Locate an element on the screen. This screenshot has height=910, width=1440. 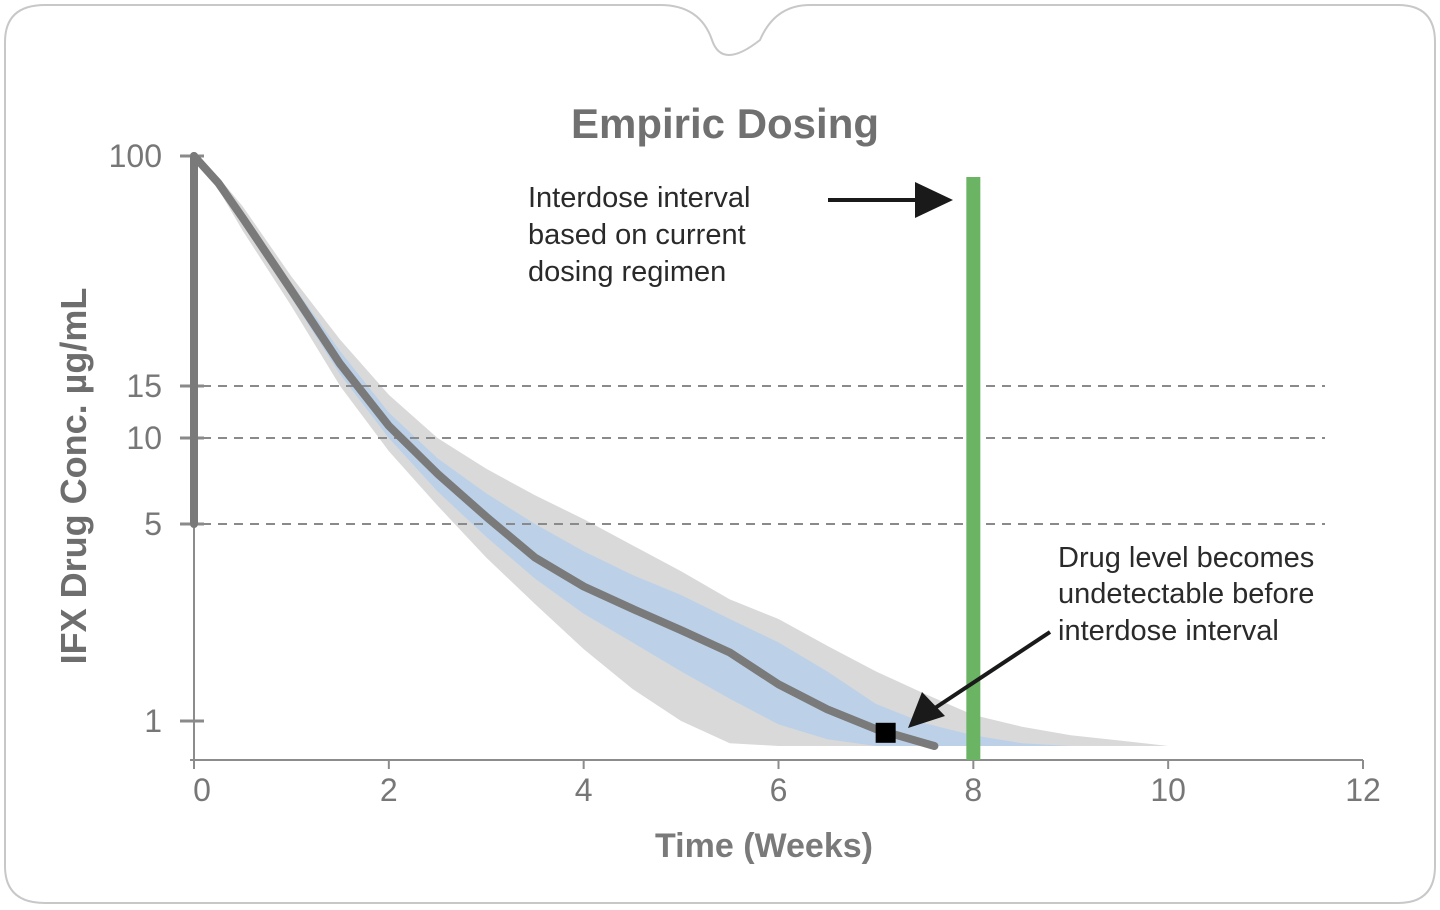
annotation-undetectable-line-3: interdose interval is located at coordinates (1168, 631).